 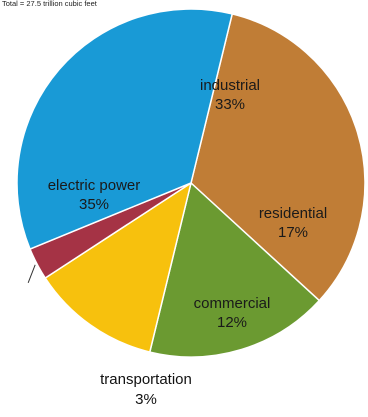 What do you see at coordinates (146, 399) in the screenshot?
I see `slice-value-transportation: 3%` at bounding box center [146, 399].